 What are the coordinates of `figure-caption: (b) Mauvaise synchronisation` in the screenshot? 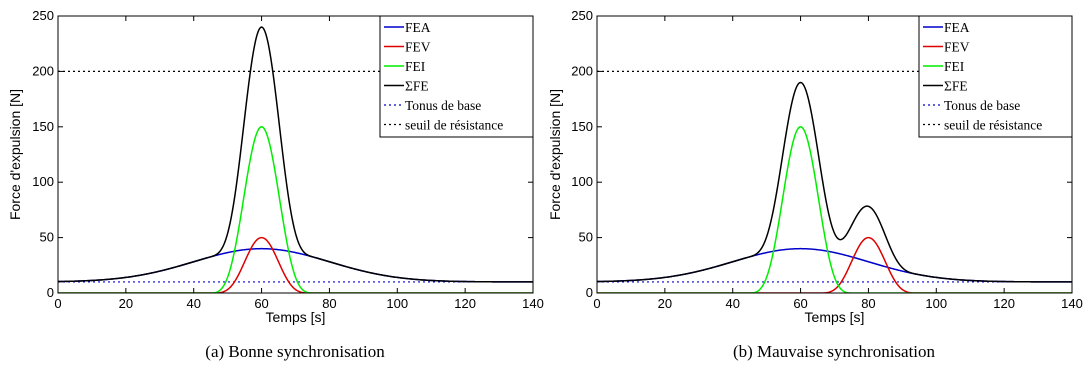 It's located at (834, 351).